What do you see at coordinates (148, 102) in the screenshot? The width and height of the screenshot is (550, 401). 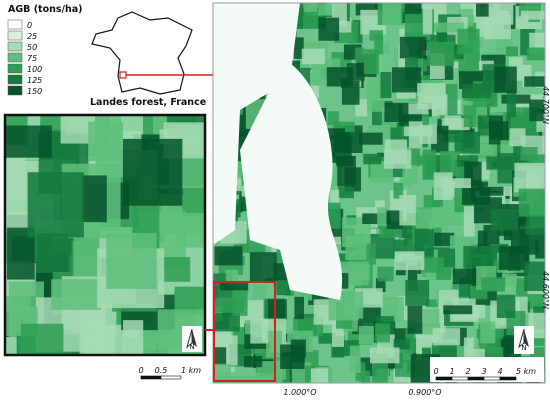 I see `inset-label: Landes forest, France` at bounding box center [148, 102].